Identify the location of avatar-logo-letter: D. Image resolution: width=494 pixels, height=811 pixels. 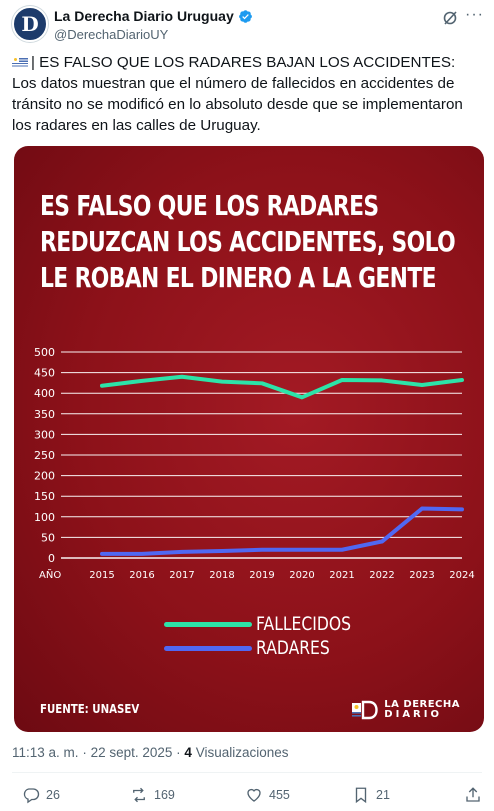
(30, 24).